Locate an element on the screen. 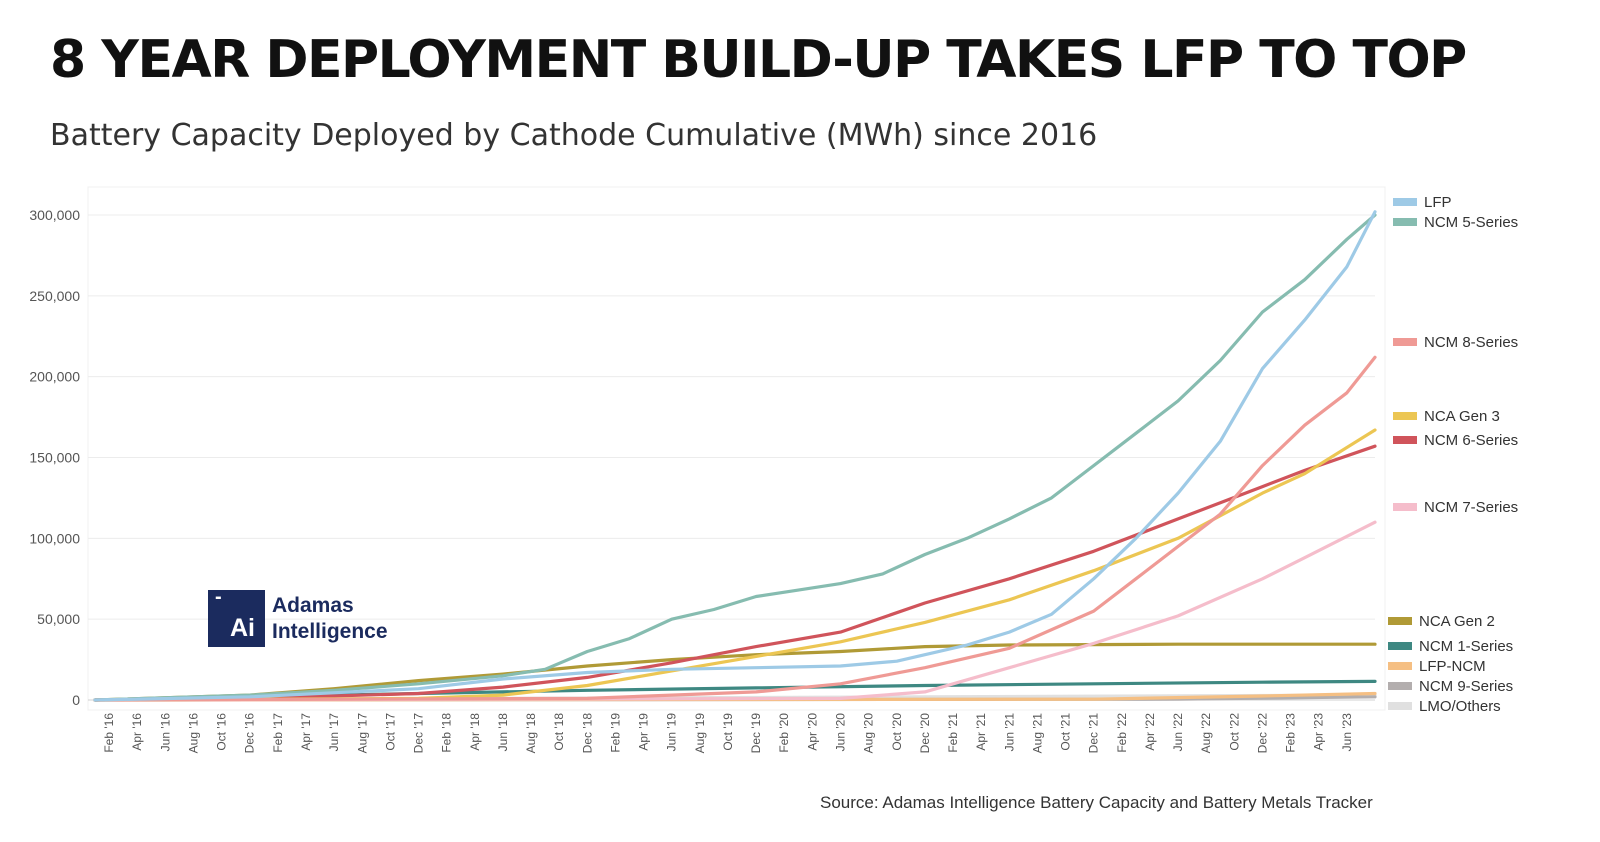 The height and width of the screenshot is (842, 1600). x-tick-label: Feb '17 is located at coordinates (278, 733).